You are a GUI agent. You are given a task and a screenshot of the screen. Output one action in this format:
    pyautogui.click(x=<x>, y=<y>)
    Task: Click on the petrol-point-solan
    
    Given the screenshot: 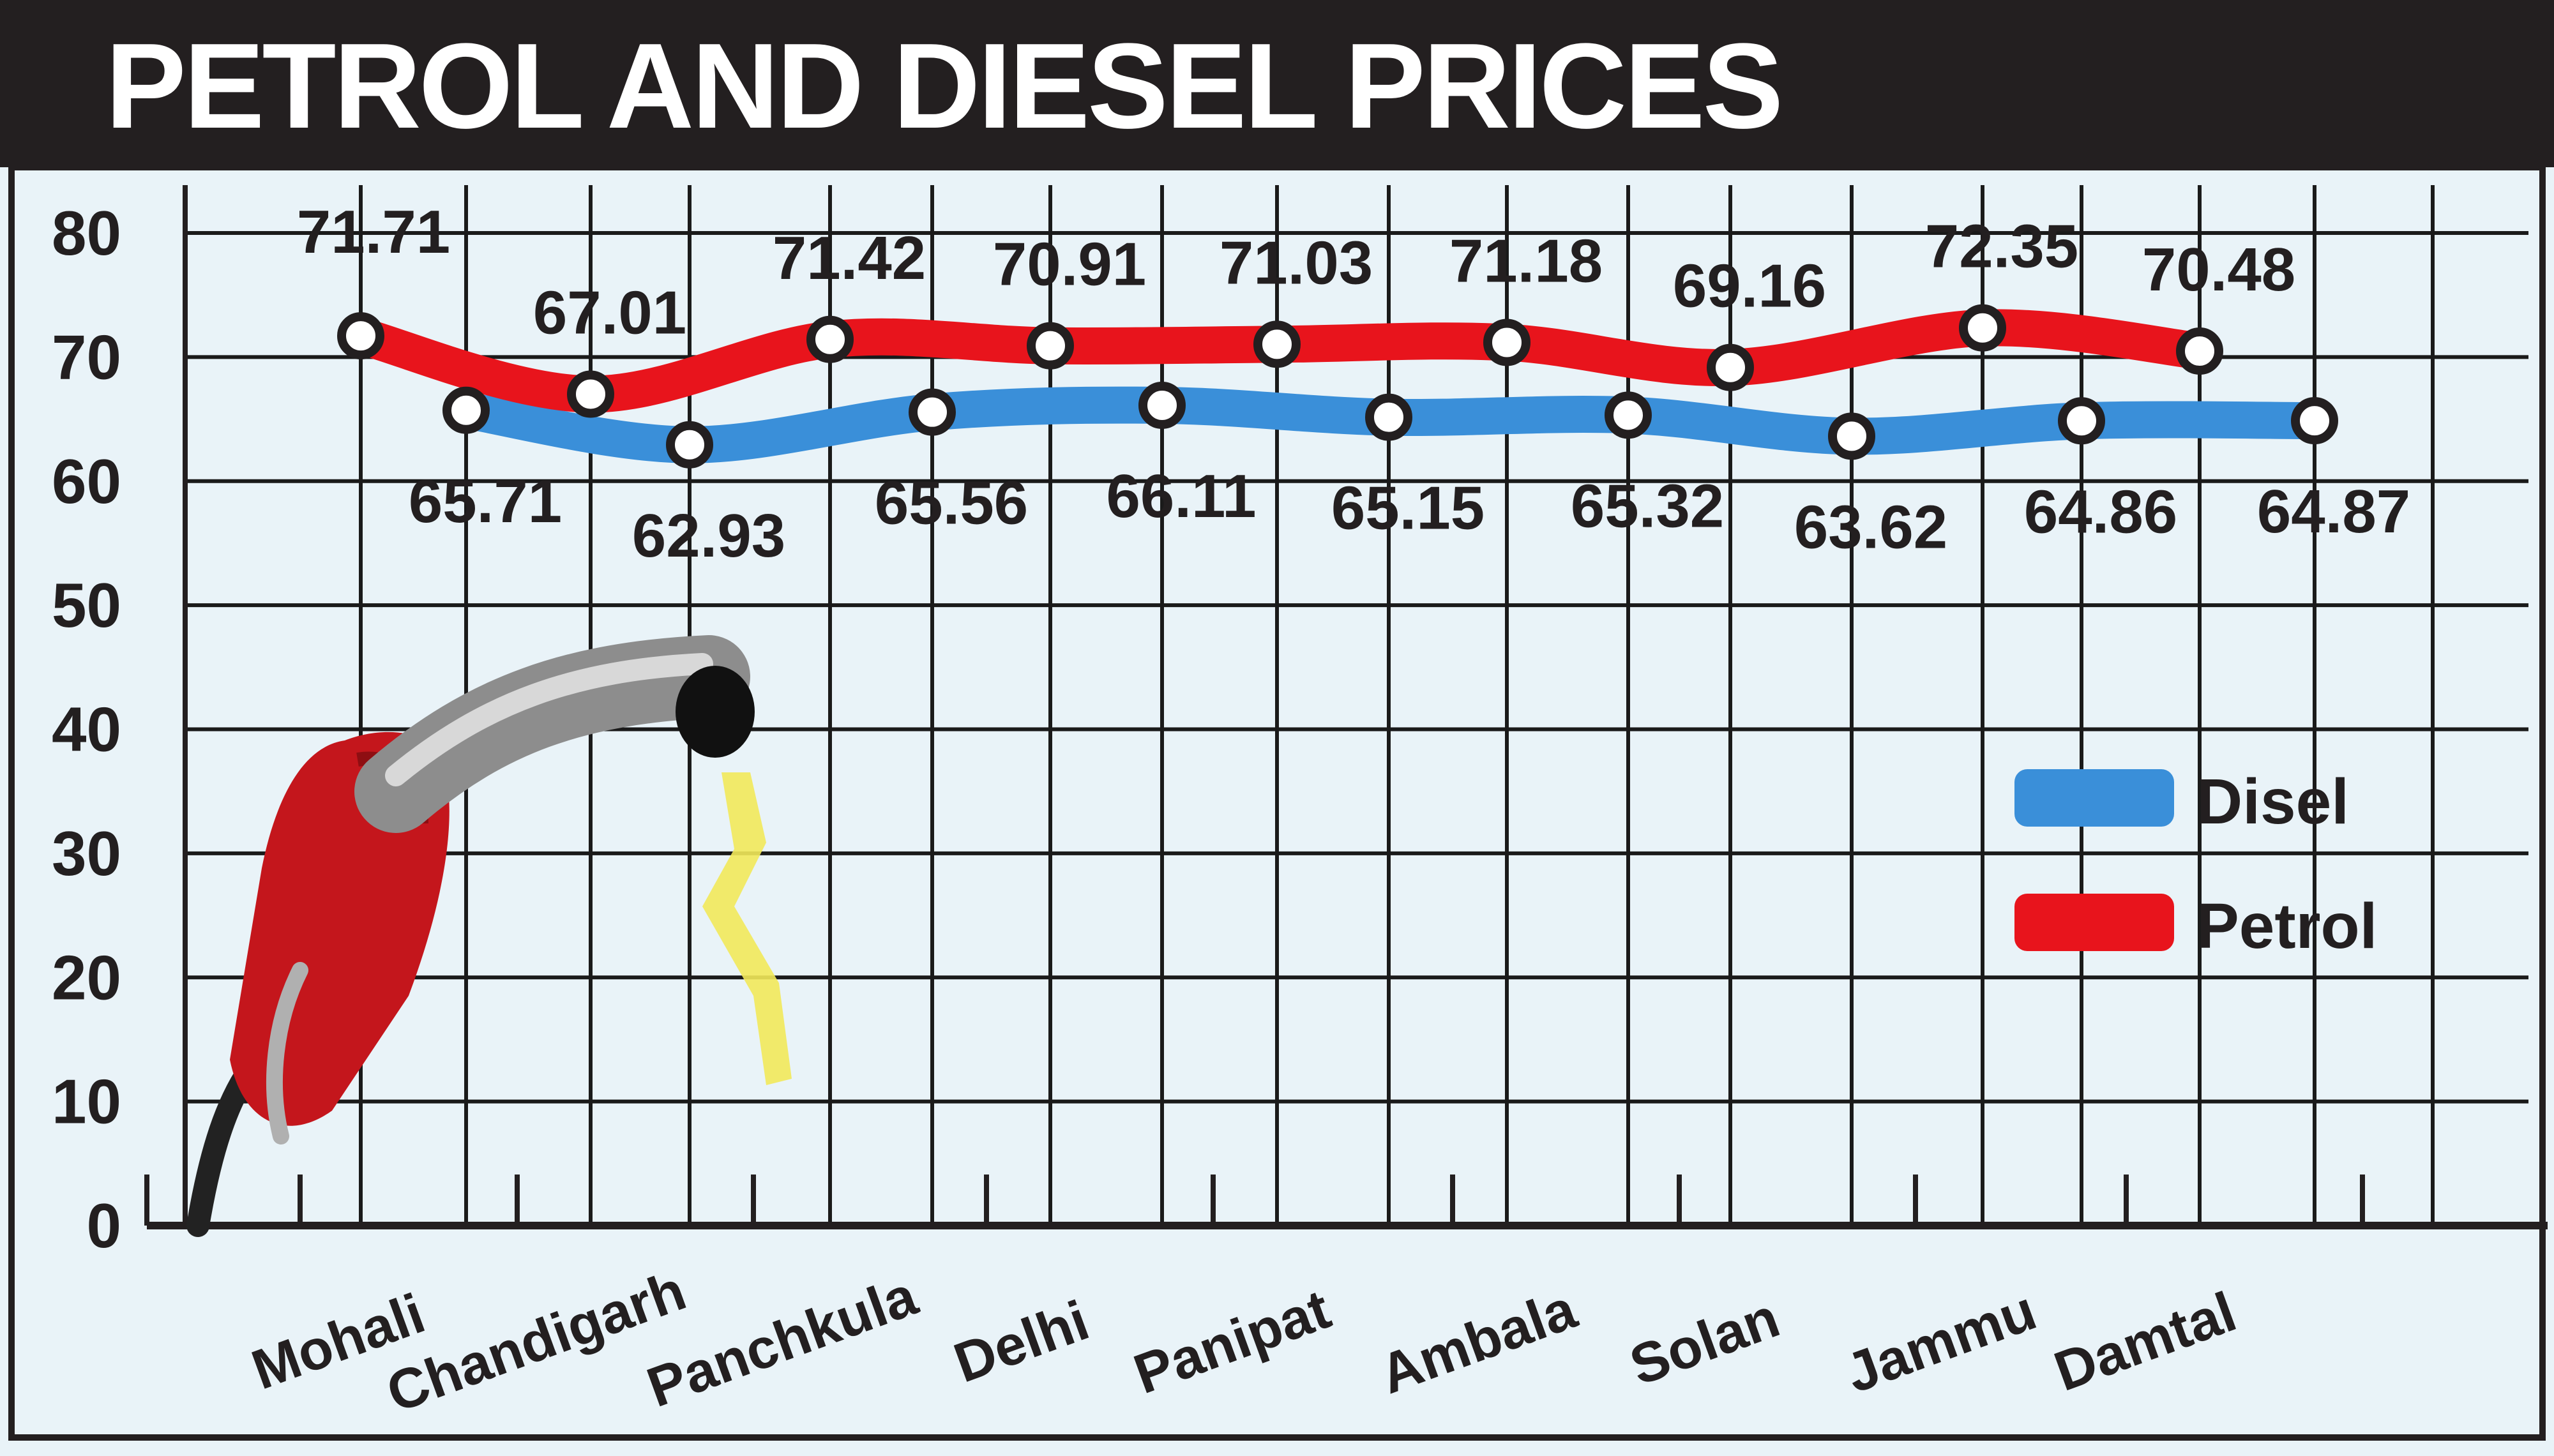 What is the action you would take?
    pyautogui.click(x=1730, y=367)
    